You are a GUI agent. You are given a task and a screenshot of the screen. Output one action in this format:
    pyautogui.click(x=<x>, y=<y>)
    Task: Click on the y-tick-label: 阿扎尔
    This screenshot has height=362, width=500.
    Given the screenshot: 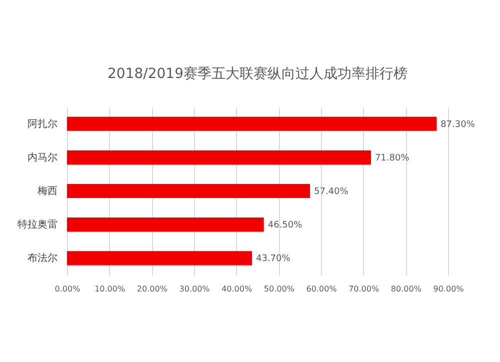 What is the action you would take?
    pyautogui.click(x=43, y=124)
    